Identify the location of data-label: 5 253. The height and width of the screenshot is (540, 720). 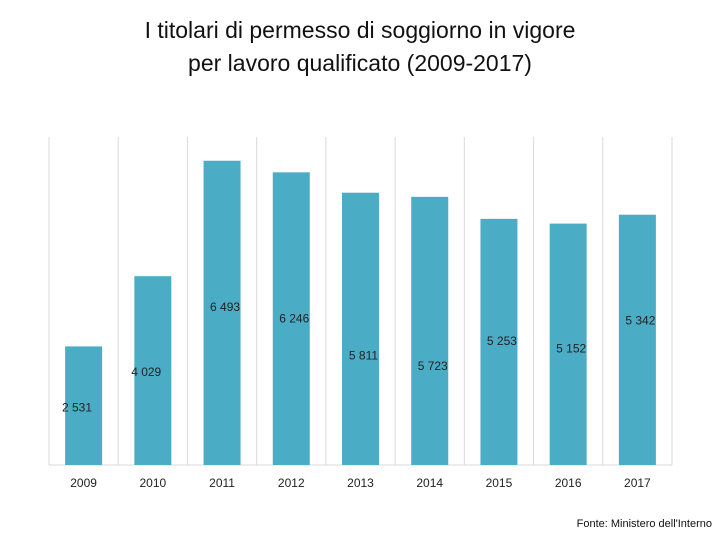
(502, 341).